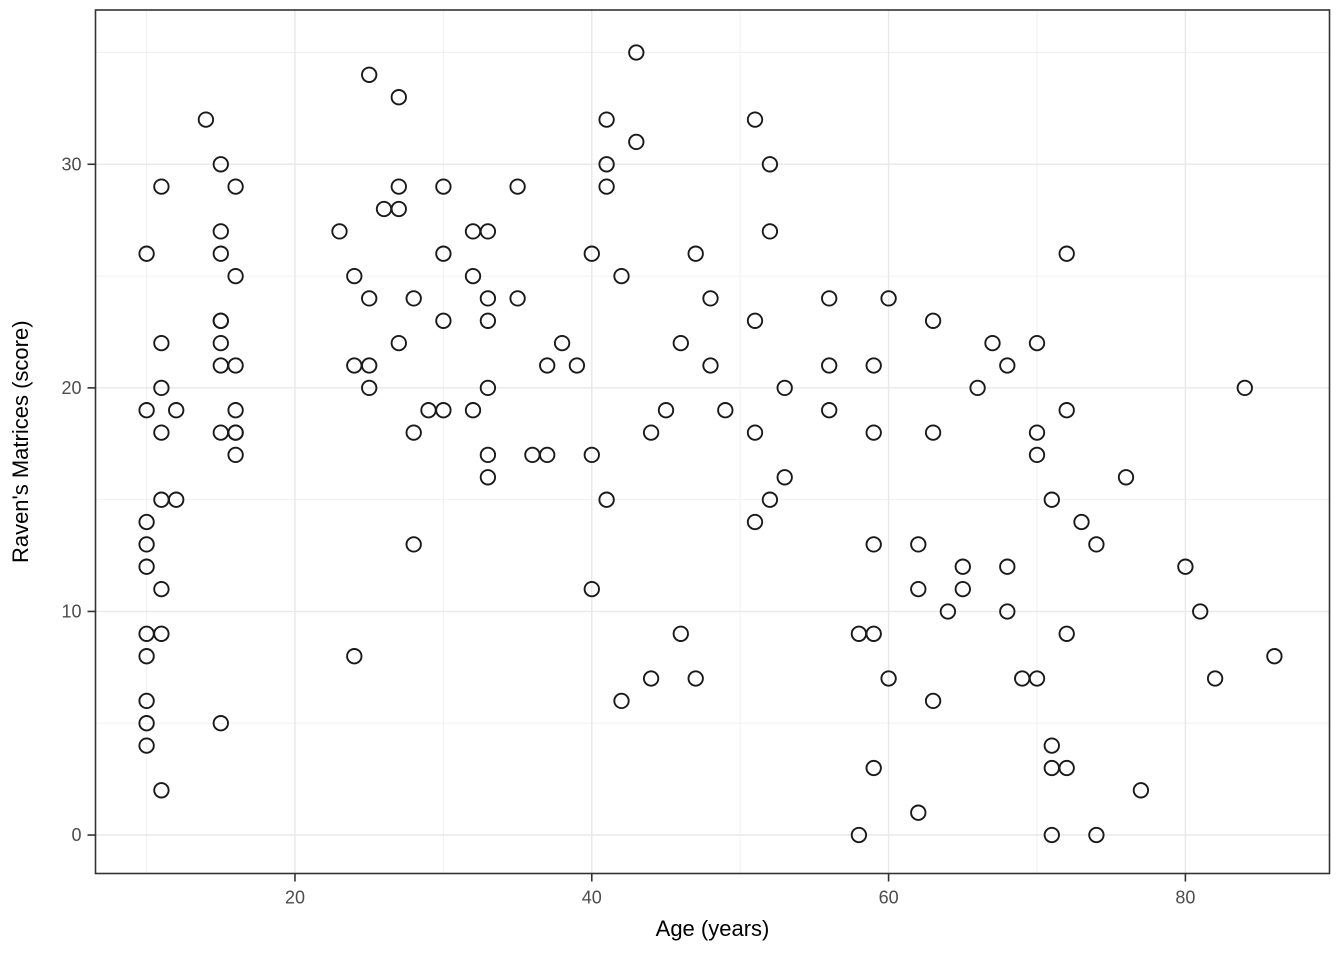 Image resolution: width=1344 pixels, height=960 pixels. What do you see at coordinates (71, 164) in the screenshot?
I see `y-tick-label: 30` at bounding box center [71, 164].